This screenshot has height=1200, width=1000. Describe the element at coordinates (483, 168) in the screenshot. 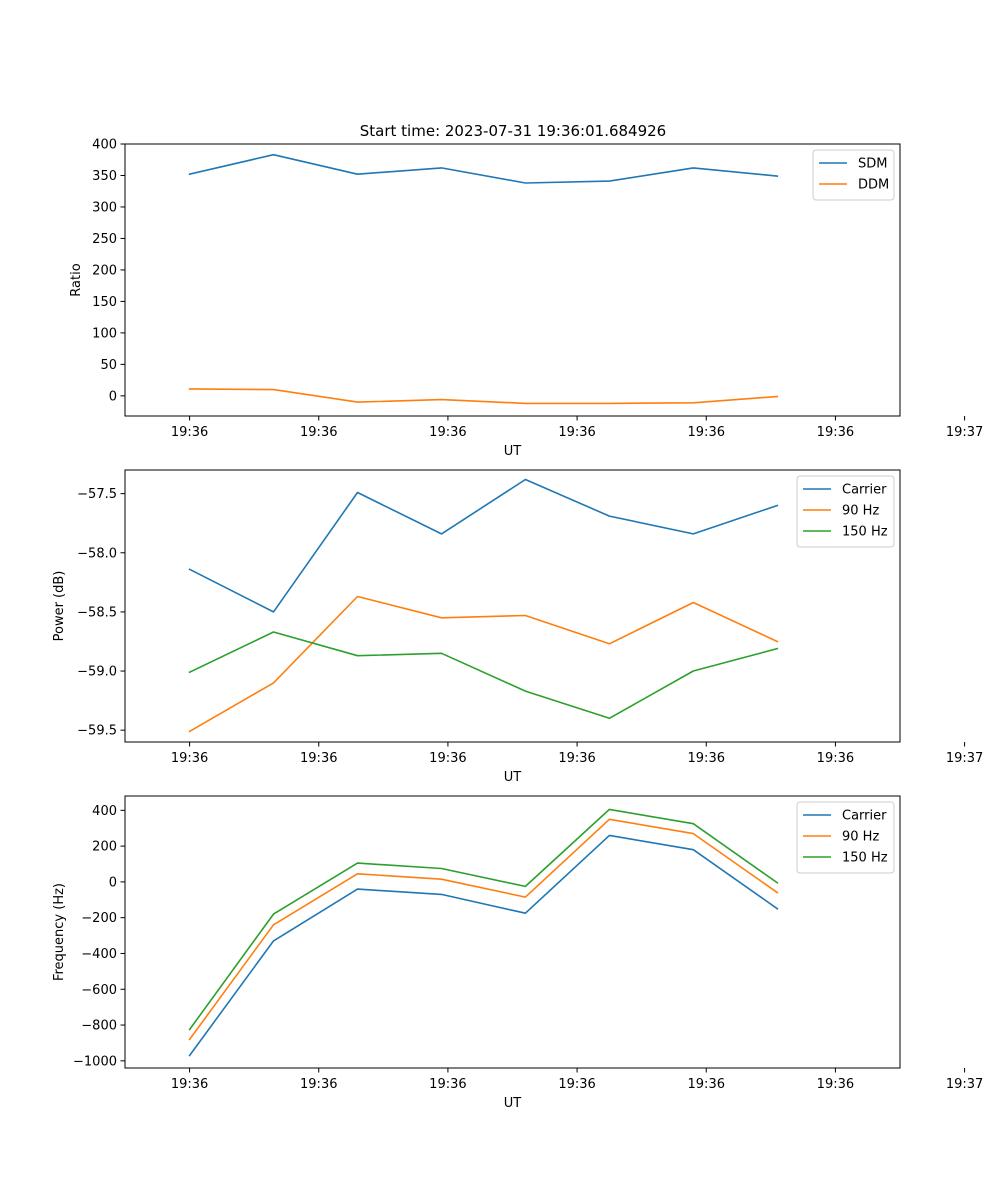

I see `series-line-sdm` at that location.